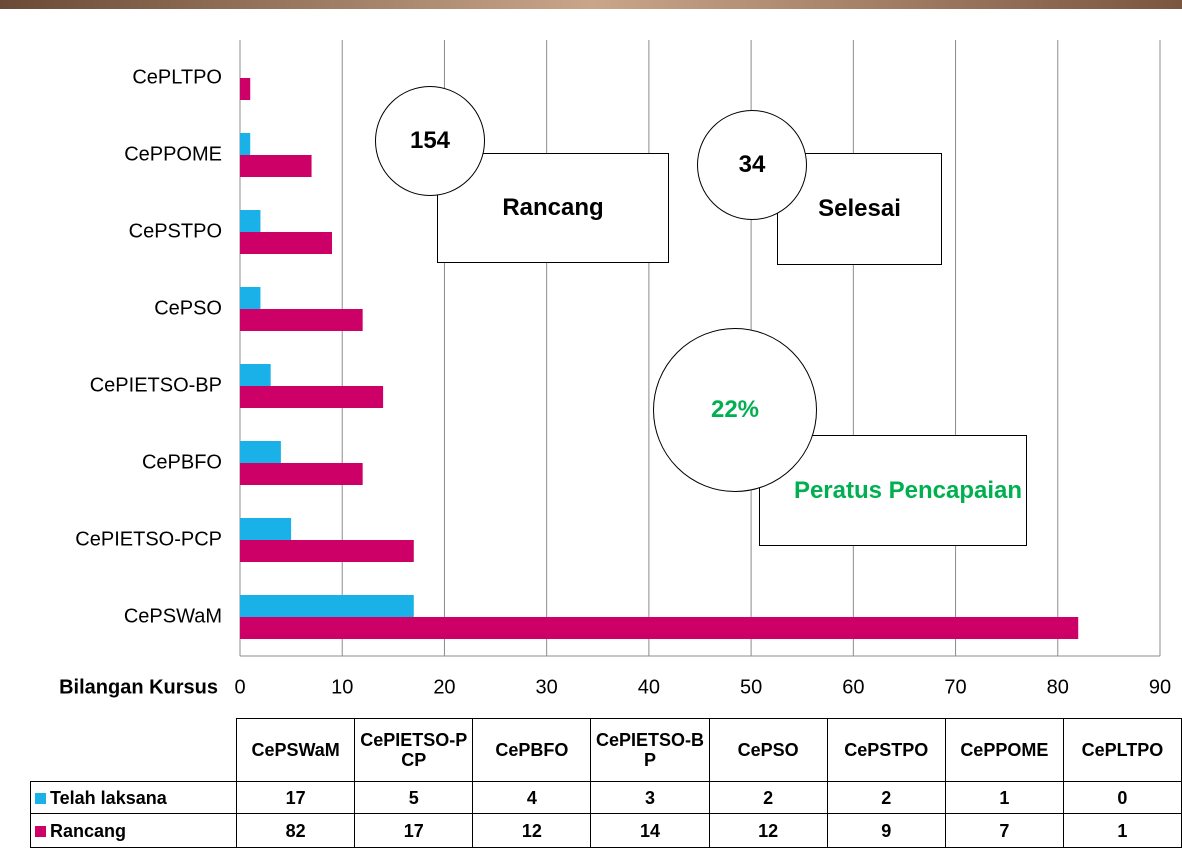 This screenshot has height=856, width=1182. What do you see at coordinates (649, 687) in the screenshot?
I see `x-tick-label: 40` at bounding box center [649, 687].